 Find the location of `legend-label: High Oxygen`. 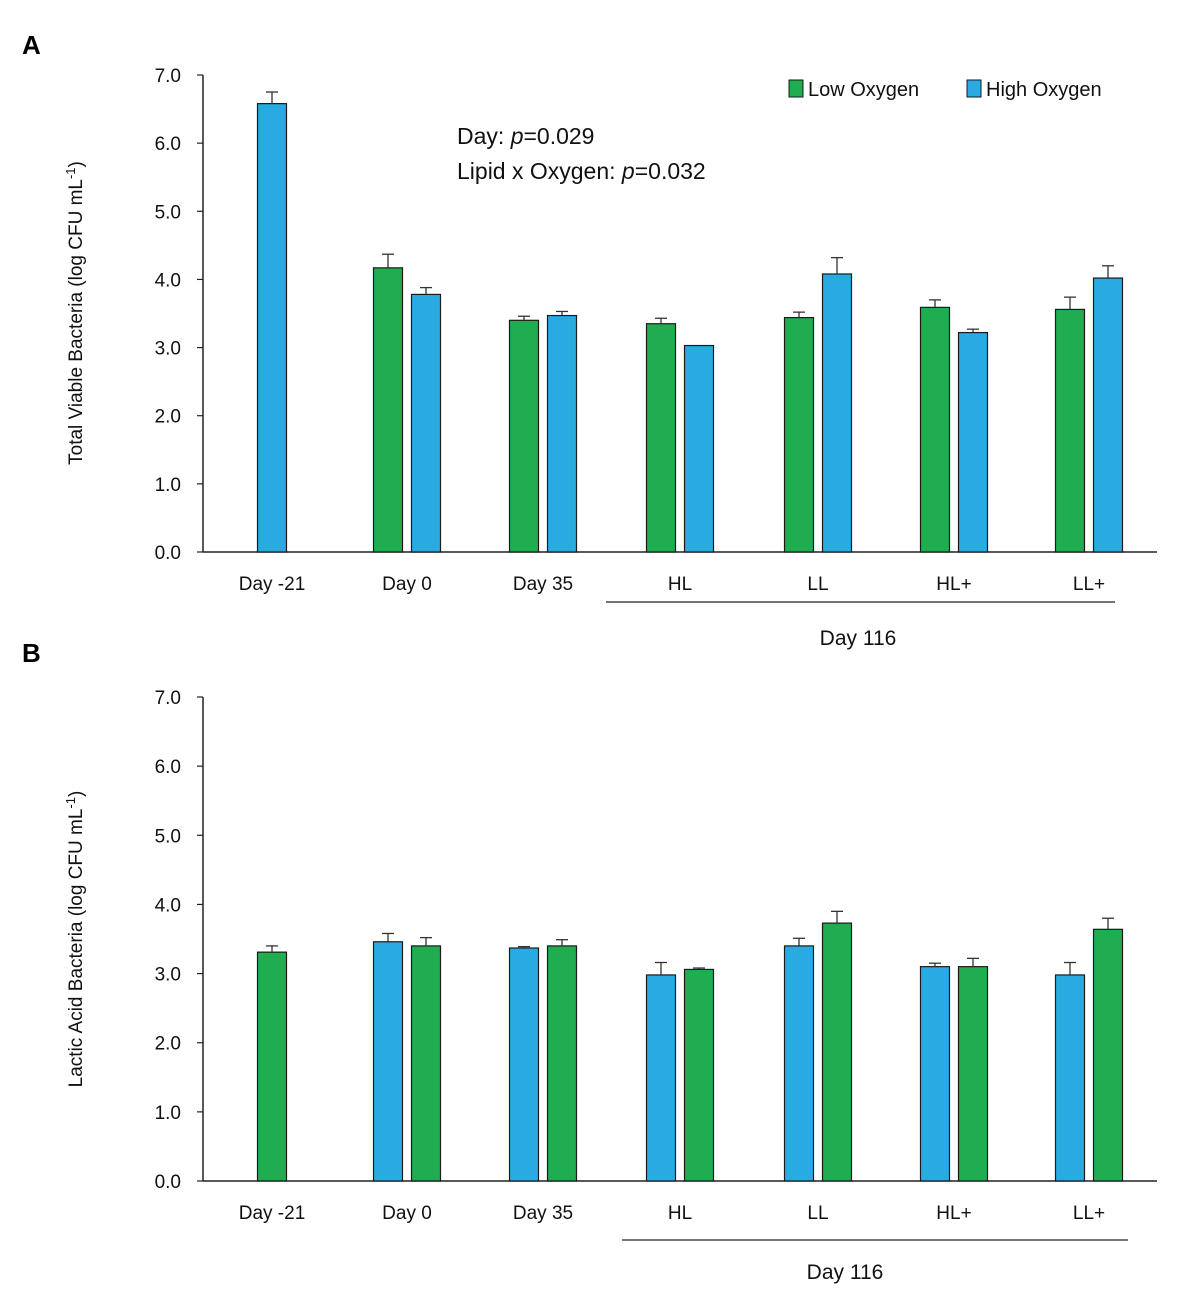

legend-label: High Oxygen is located at coordinates (1044, 90).